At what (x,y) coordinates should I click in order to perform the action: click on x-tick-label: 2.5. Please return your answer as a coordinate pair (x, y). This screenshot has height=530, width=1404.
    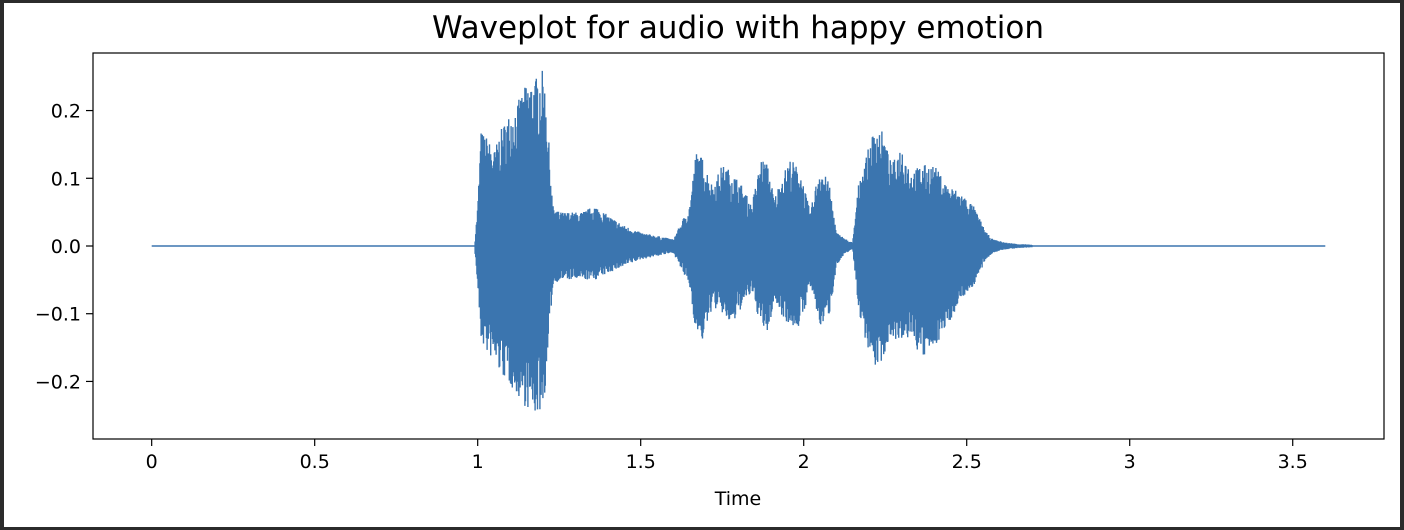
    Looking at the image, I should click on (967, 462).